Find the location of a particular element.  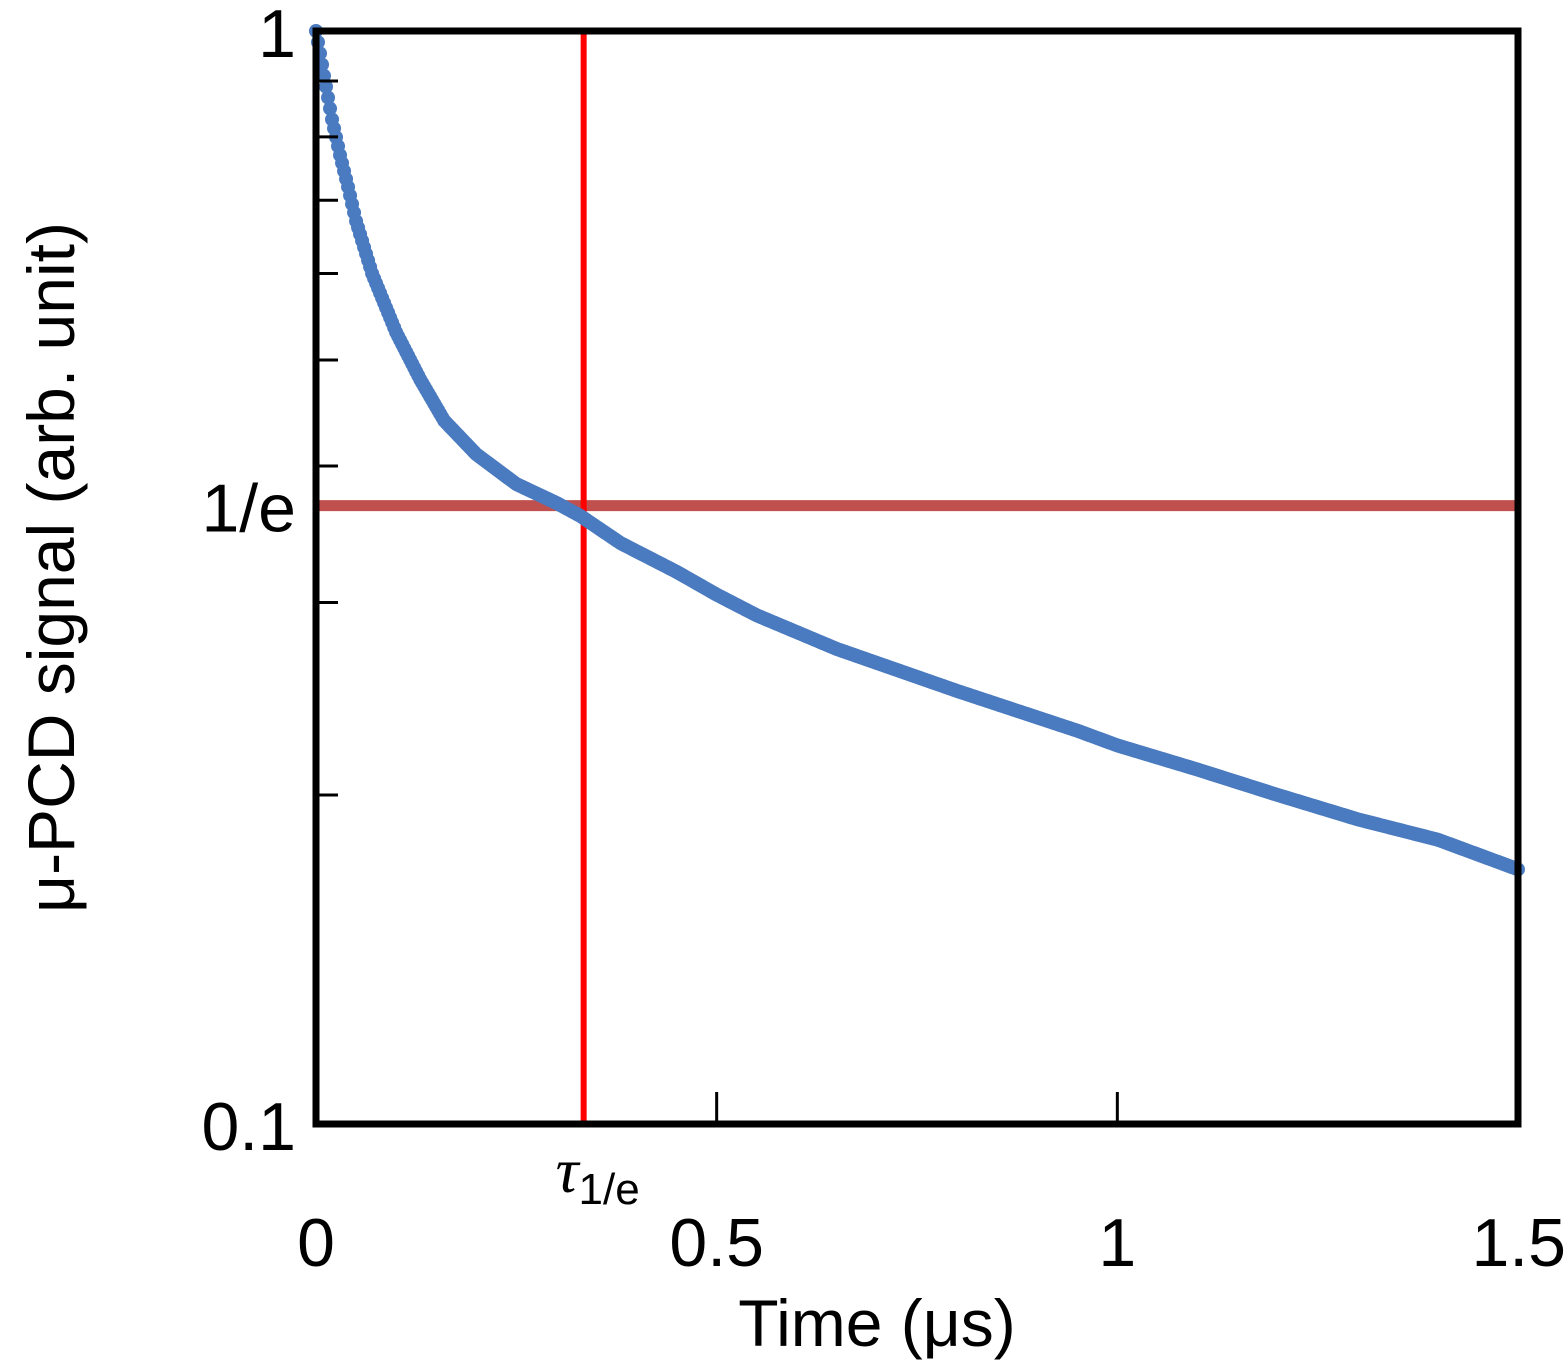

tau-annotation: τ1/e is located at coordinates (598, 1174).